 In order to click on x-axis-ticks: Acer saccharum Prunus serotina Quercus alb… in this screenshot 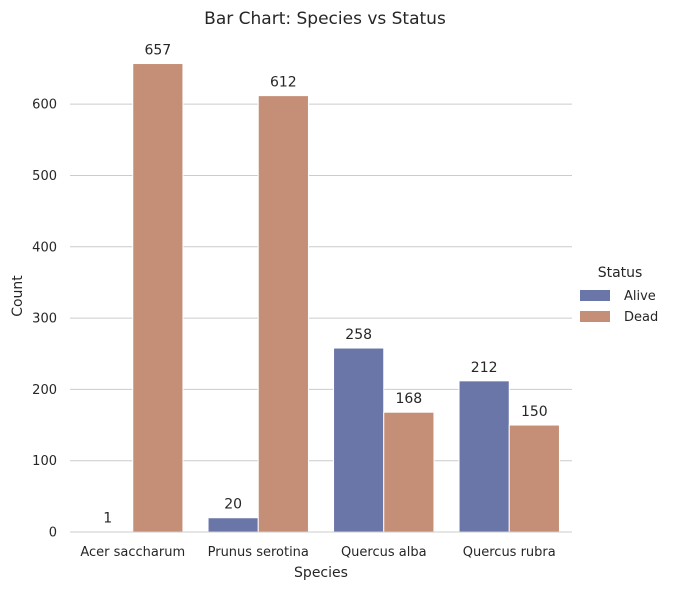, I will do `click(317, 552)`.